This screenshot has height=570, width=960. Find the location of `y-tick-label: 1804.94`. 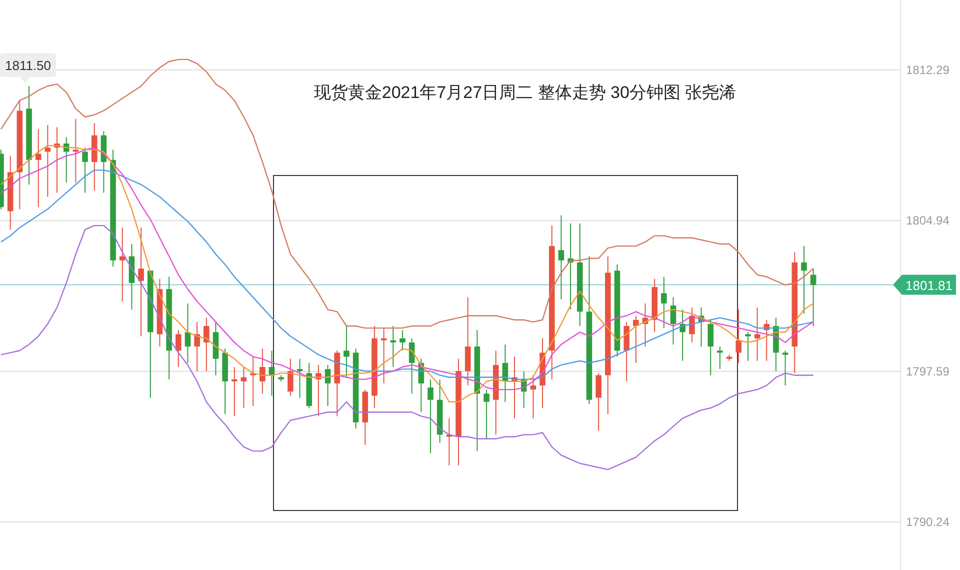

y-tick-label: 1804.94 is located at coordinates (928, 221).